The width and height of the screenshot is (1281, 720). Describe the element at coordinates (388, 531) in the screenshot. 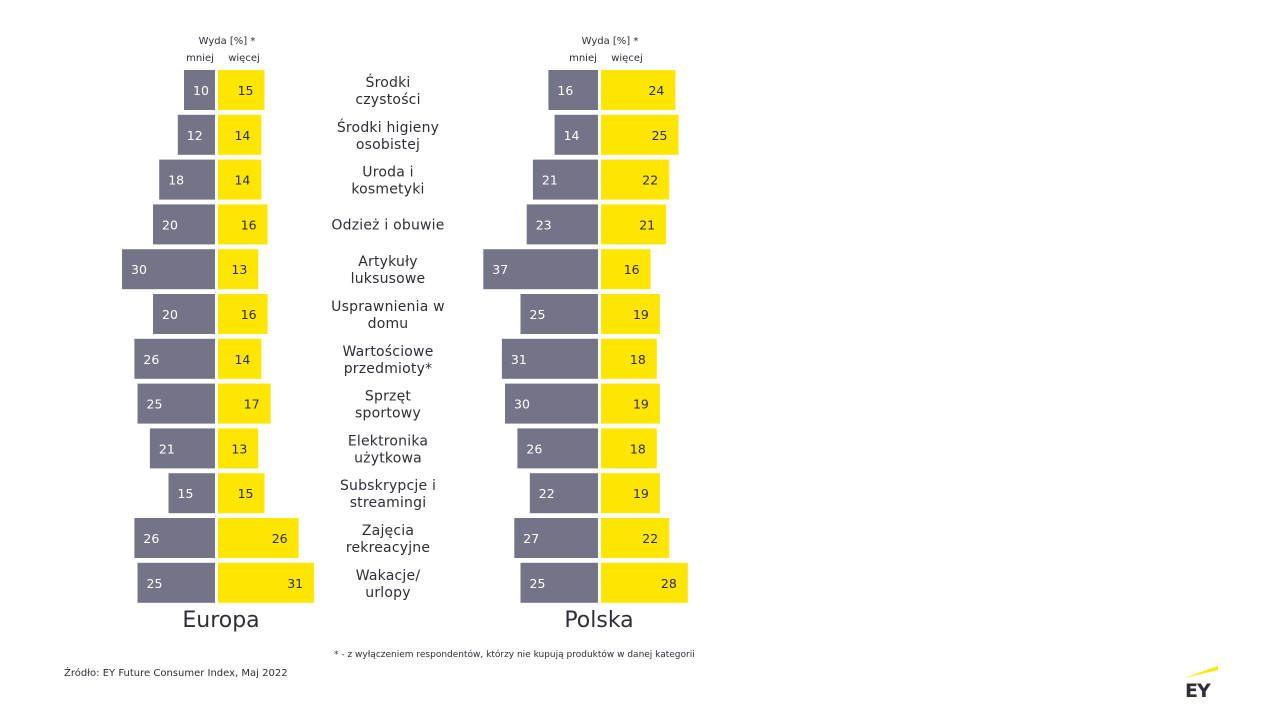

I see `category-label: Zajęcia` at that location.